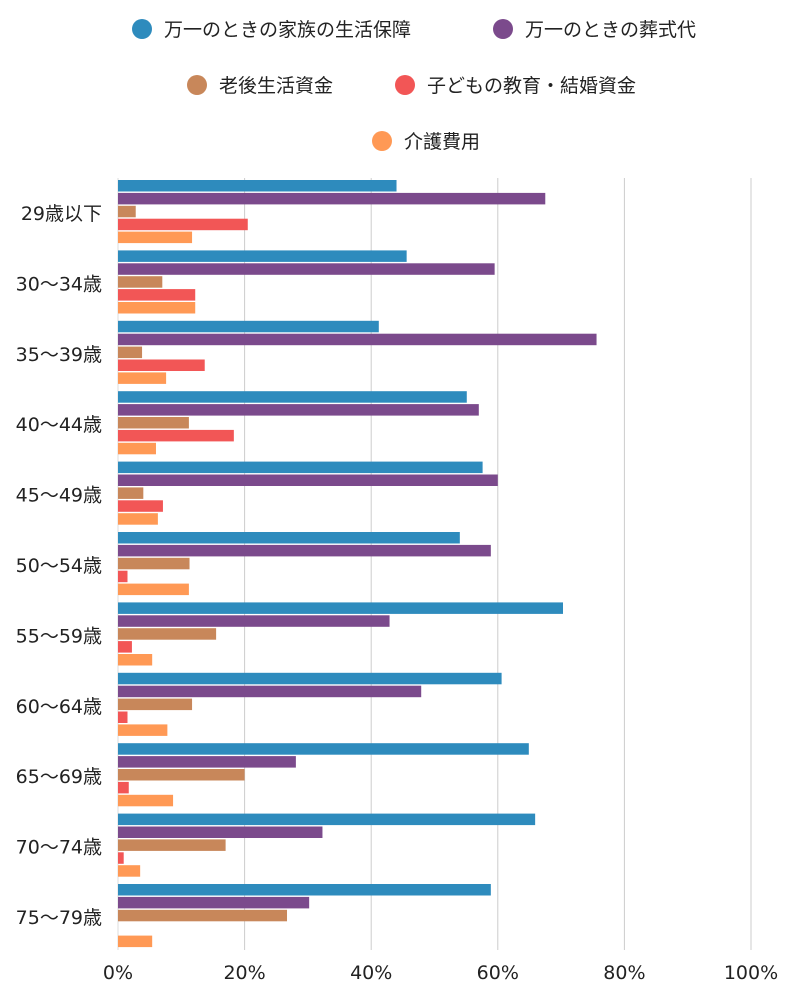  Describe the element at coordinates (442, 142) in the screenshot. I see `legend-label-5: 介護費用` at that location.